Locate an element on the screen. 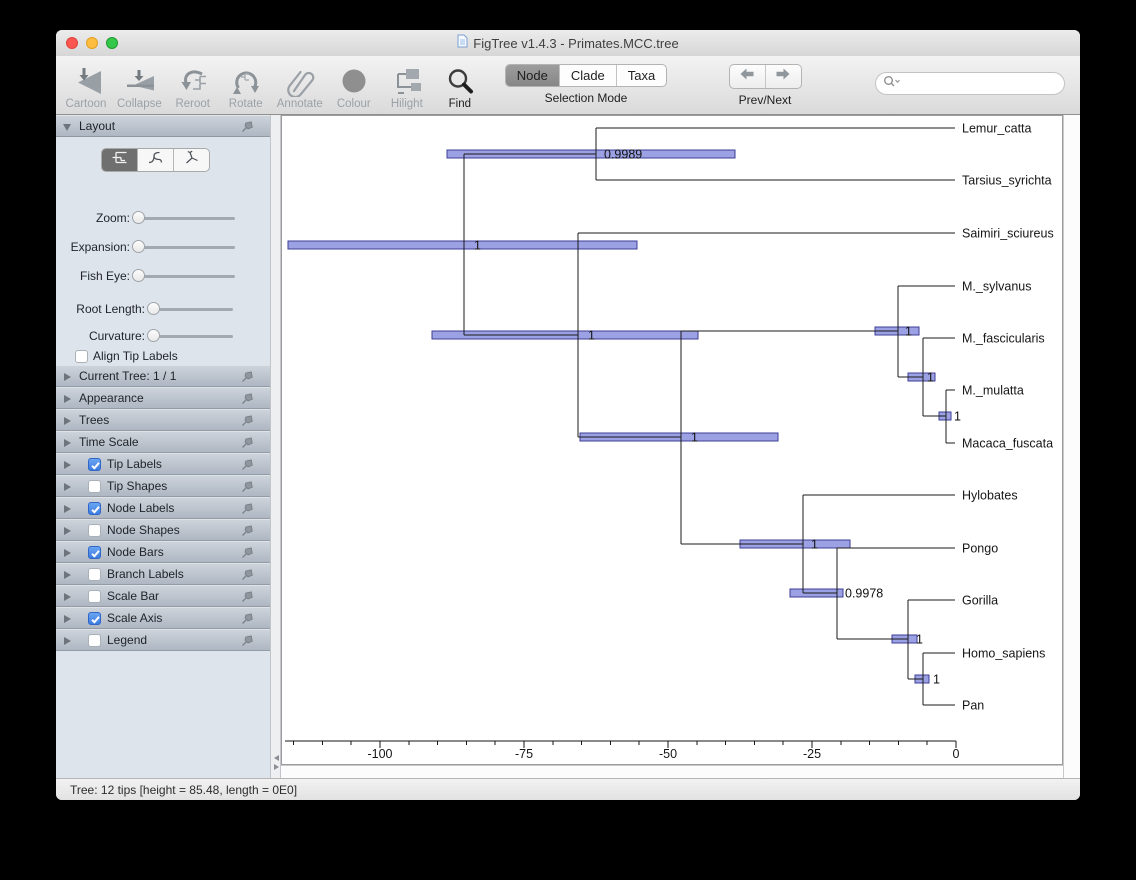 This screenshot has width=1136, height=880. colour-button: Colour is located at coordinates (354, 85).